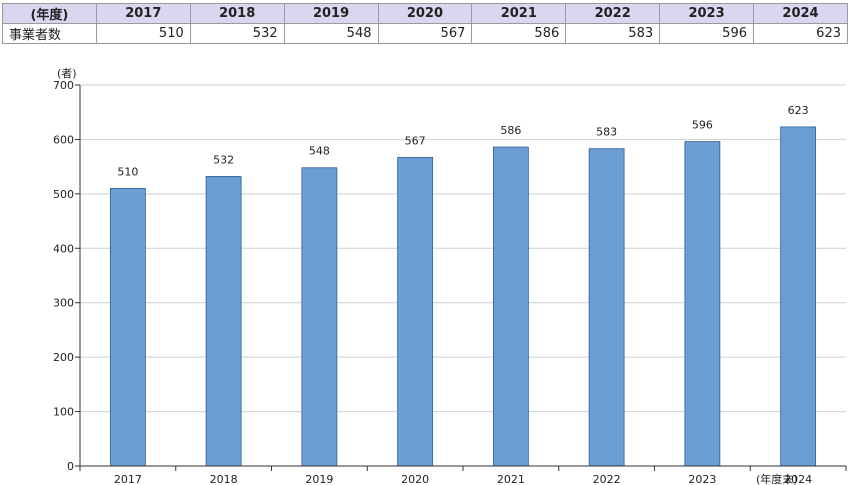  I want to click on table-value-cell: 586, so click(519, 33).